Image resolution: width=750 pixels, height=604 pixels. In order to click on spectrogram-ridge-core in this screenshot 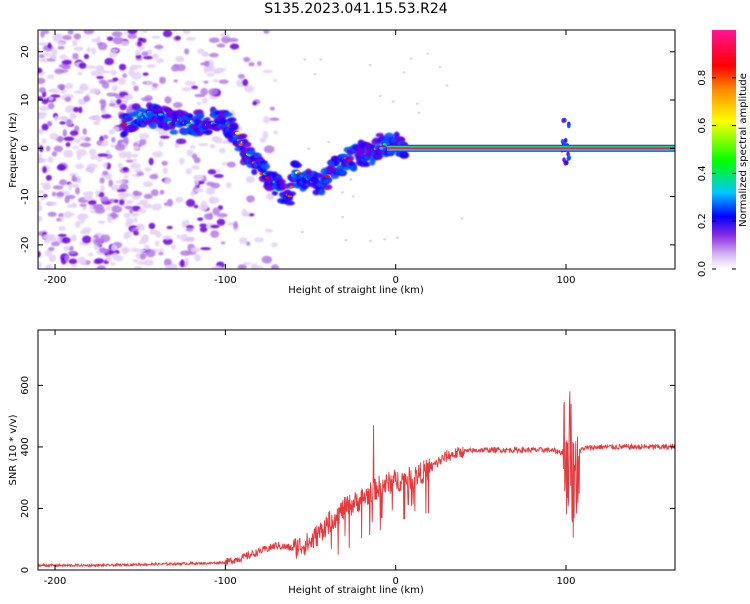, I will do `click(125, 124)`.